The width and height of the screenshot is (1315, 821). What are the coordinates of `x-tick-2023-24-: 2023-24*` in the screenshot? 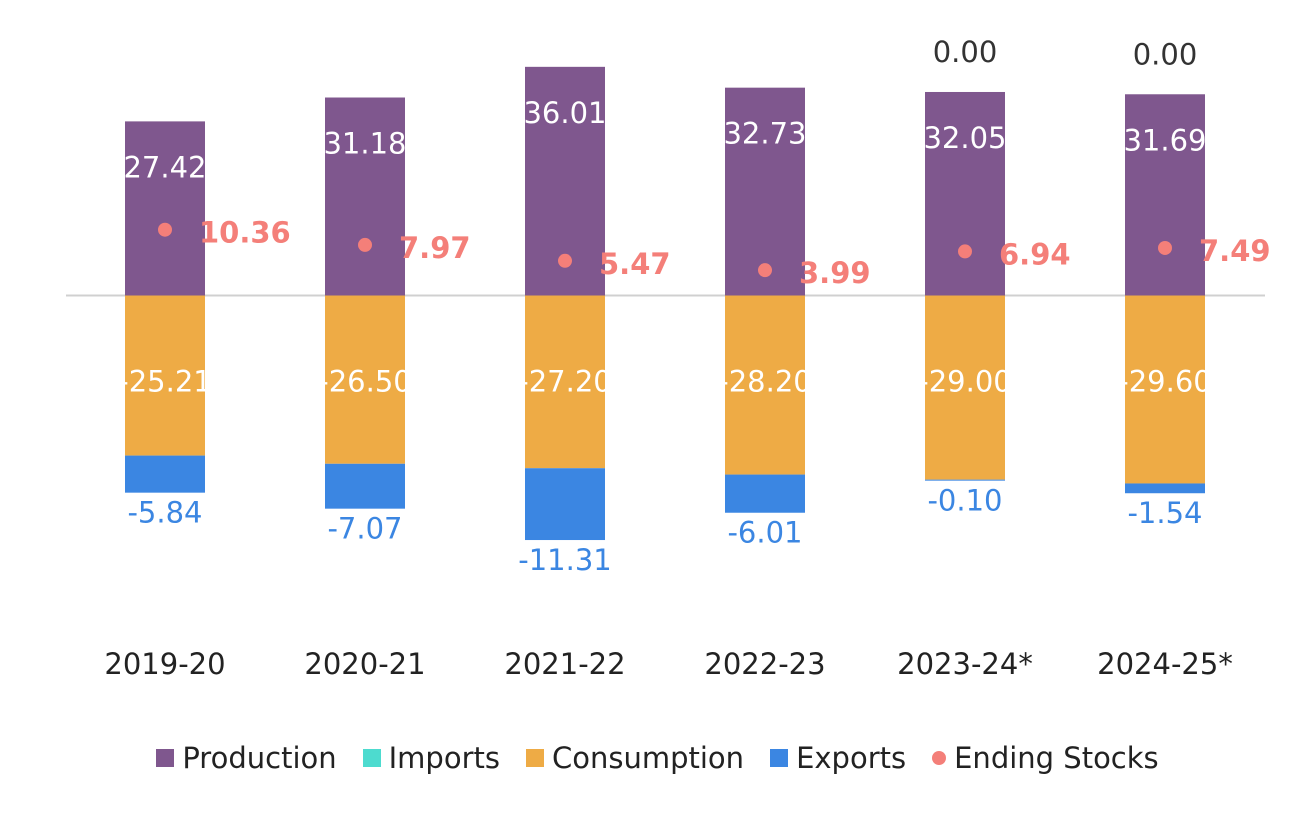 It's located at (965, 664).